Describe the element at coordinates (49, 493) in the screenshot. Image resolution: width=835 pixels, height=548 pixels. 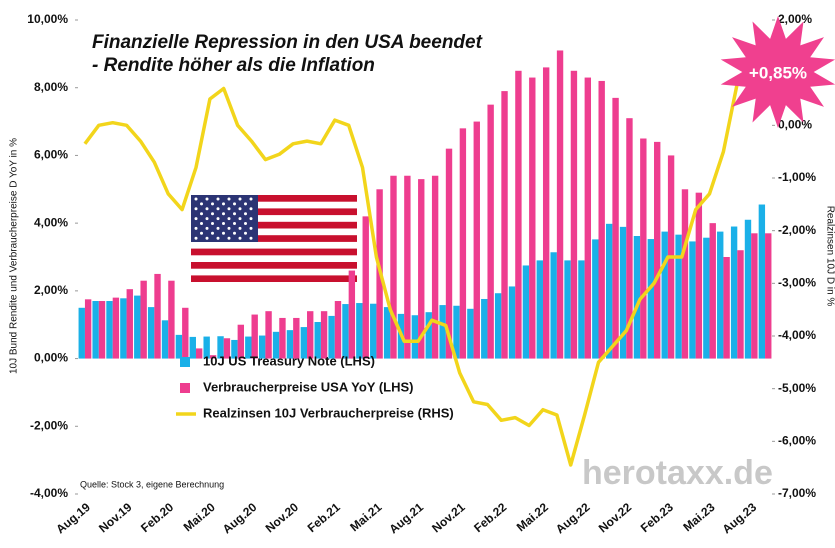
I see `y-tick-label: -4,00%` at that location.